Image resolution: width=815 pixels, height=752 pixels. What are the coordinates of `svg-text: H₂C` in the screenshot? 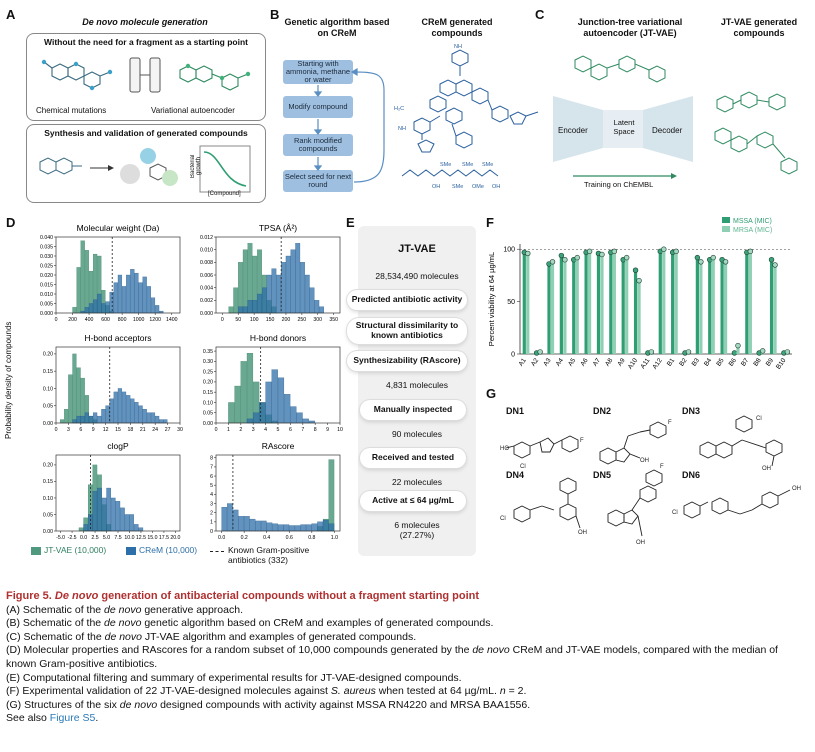 It's located at (399, 109).